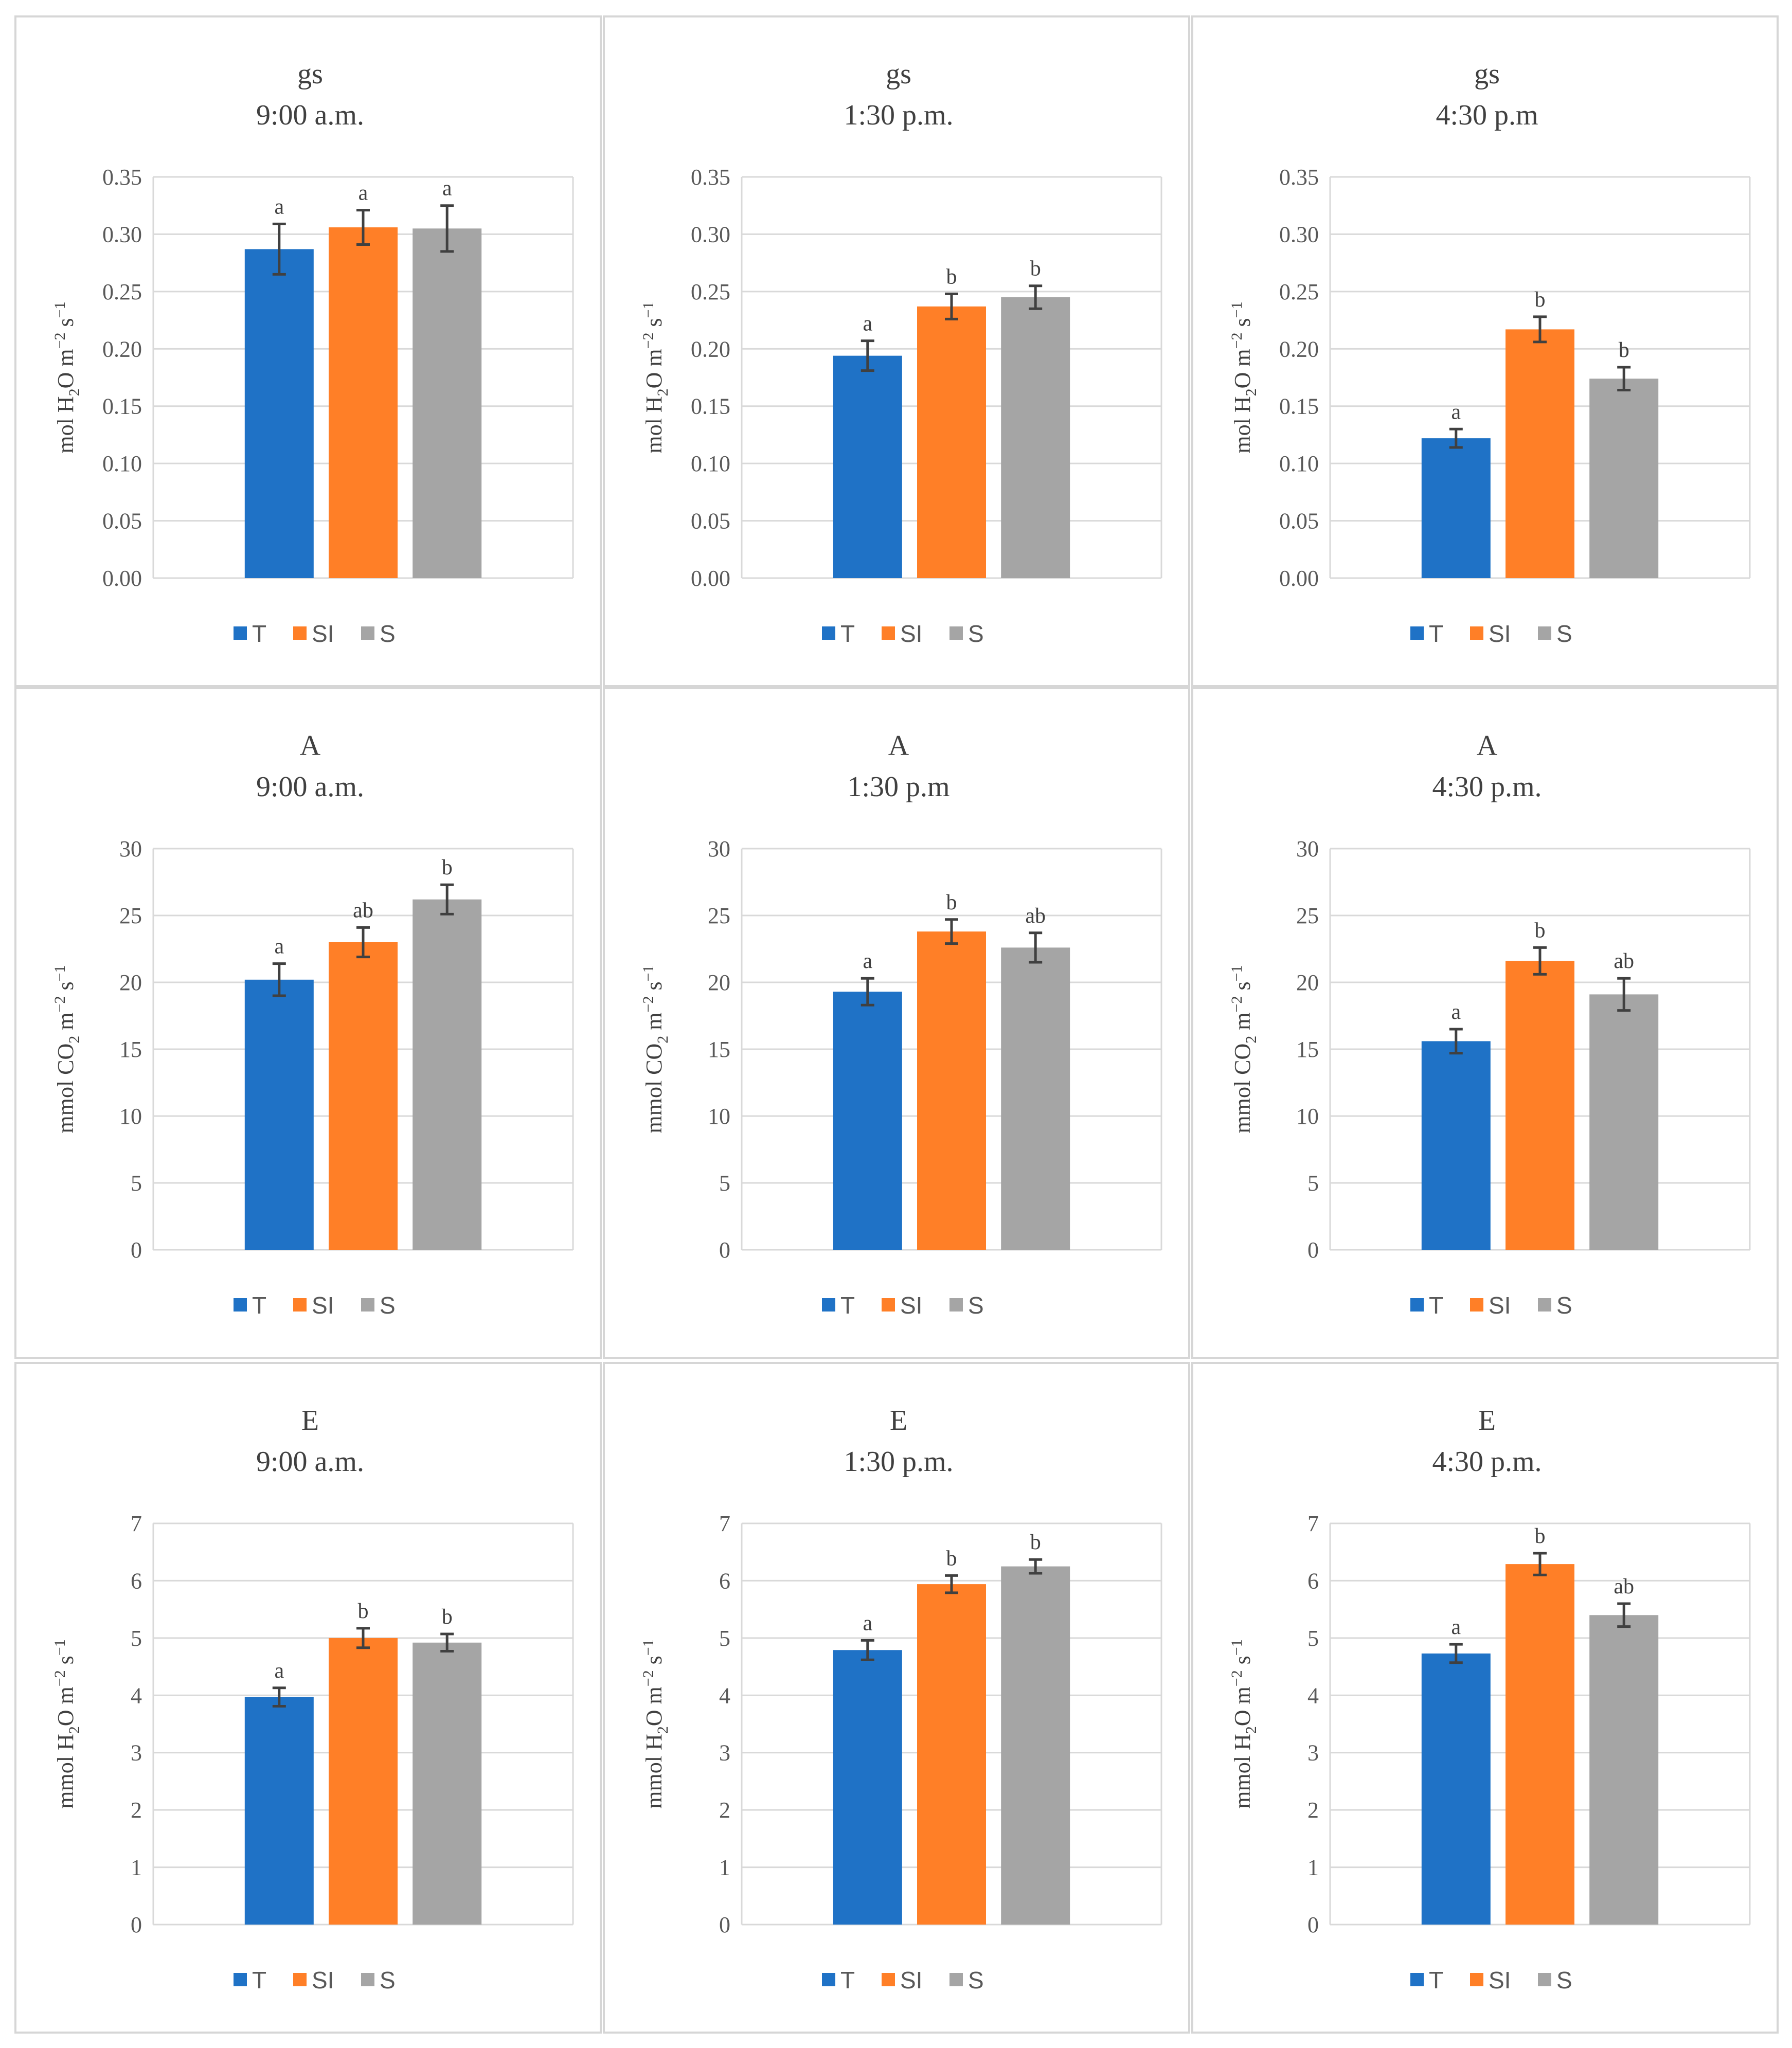  Describe the element at coordinates (122, 291) in the screenshot. I see `y-tick-label: 0.25` at that location.